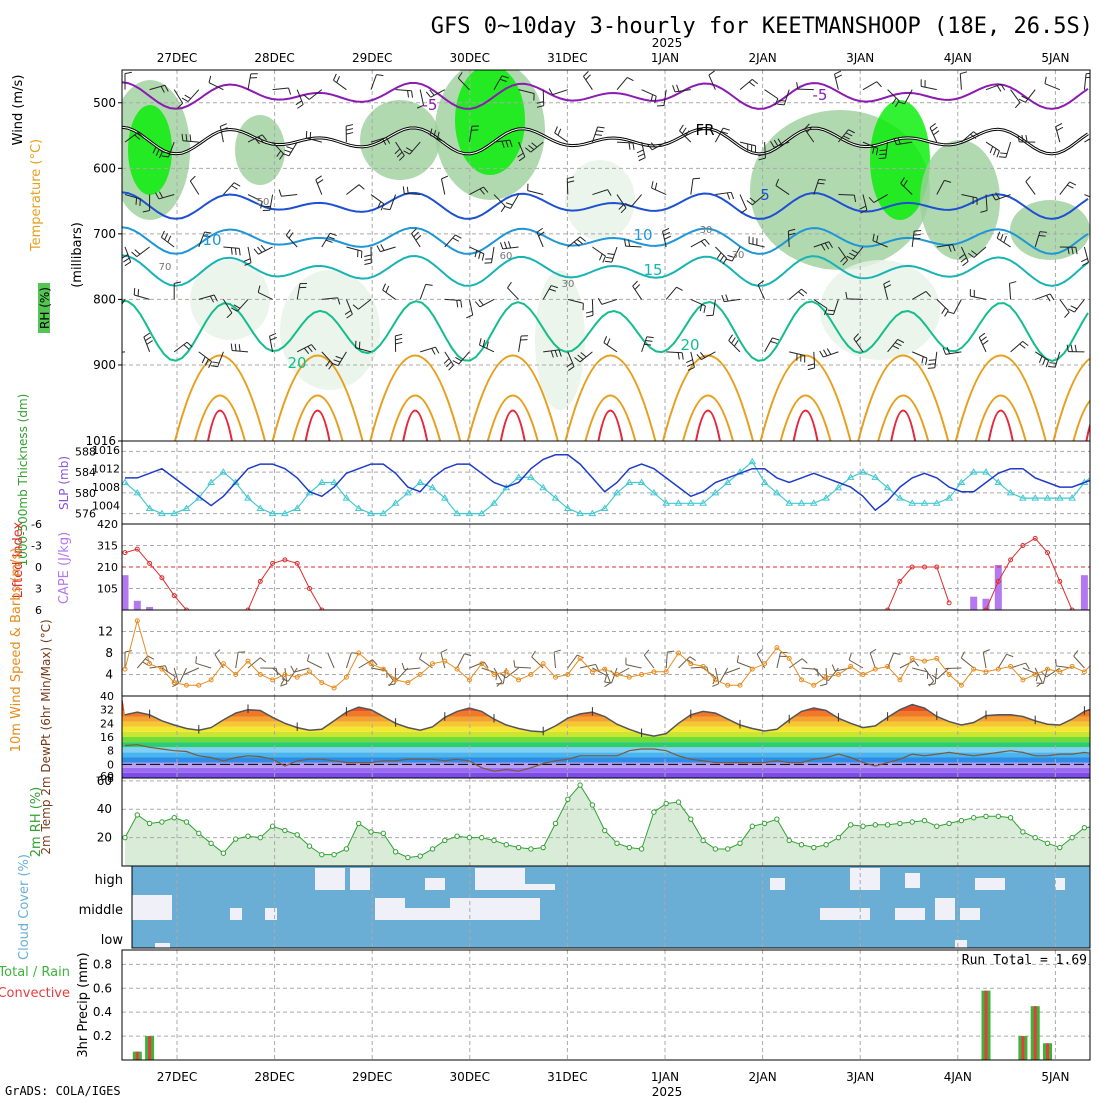 The width and height of the screenshot is (1100, 1104). Describe the element at coordinates (567, 58) in the screenshot. I see `date-tick-top: 31DEC` at that location.